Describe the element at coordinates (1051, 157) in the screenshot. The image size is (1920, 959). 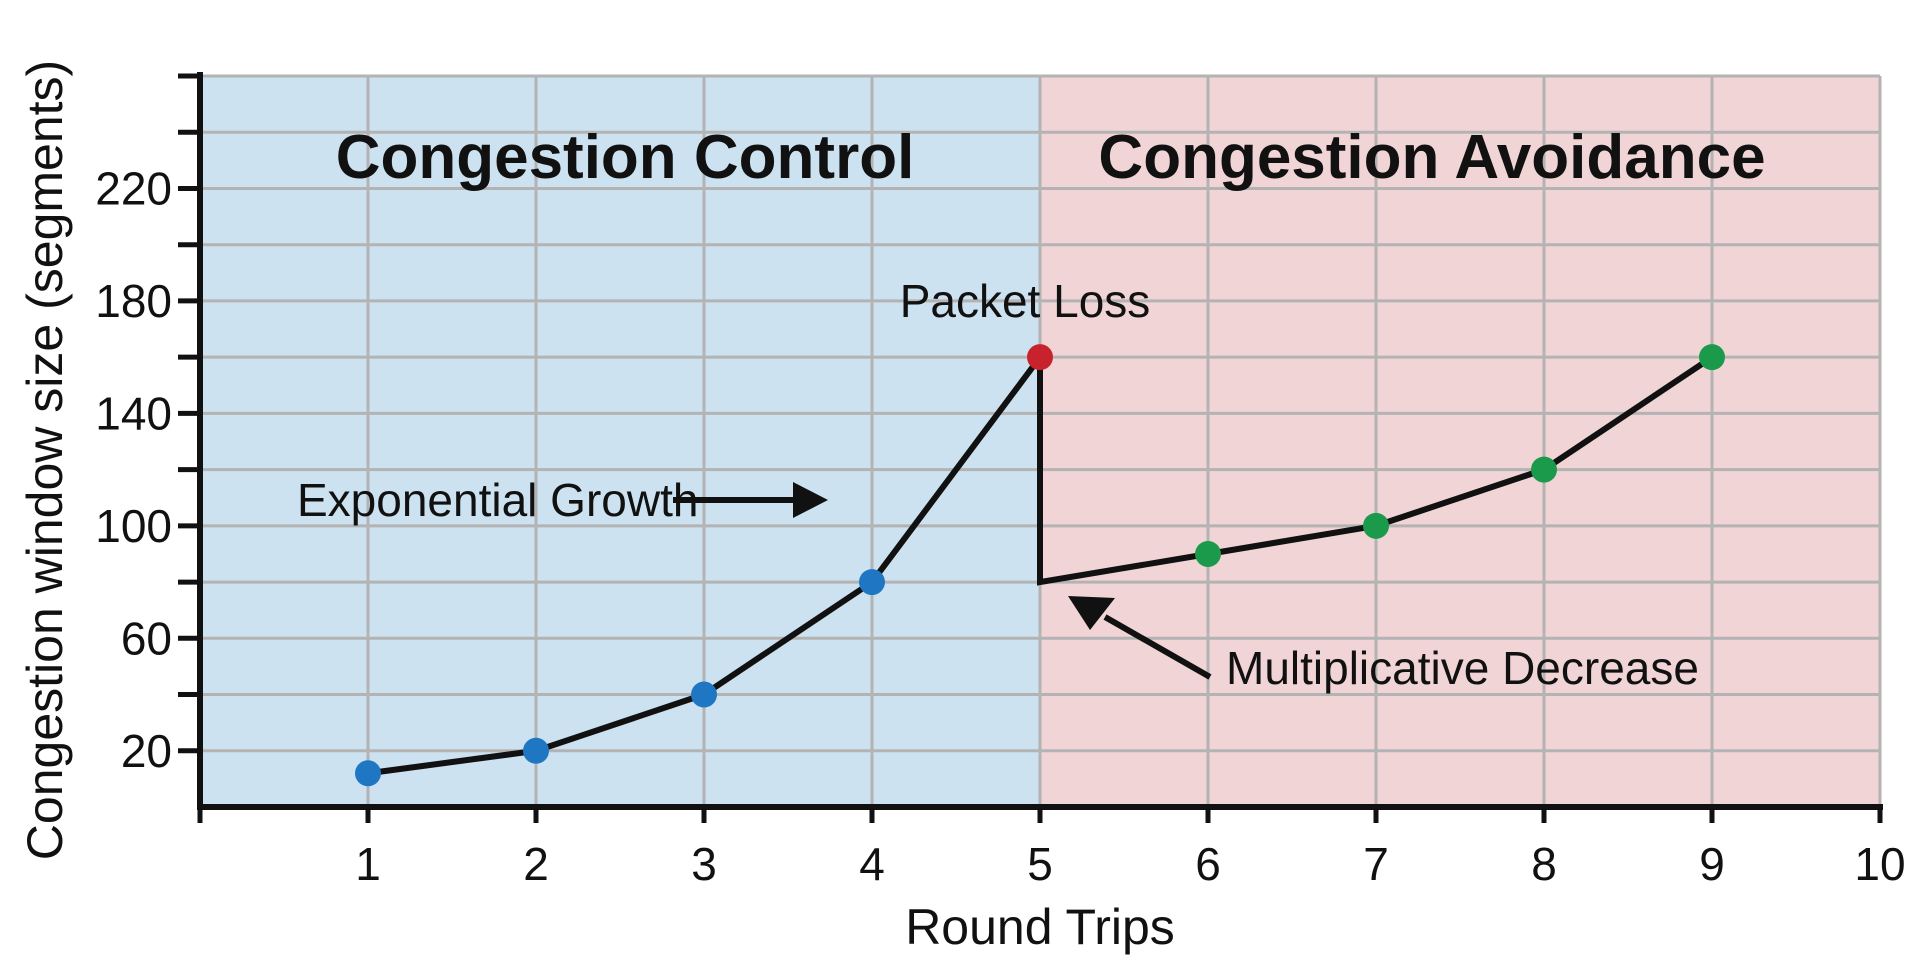
I see `region-labels: Congestion Control Congestion Avoidance` at that location.